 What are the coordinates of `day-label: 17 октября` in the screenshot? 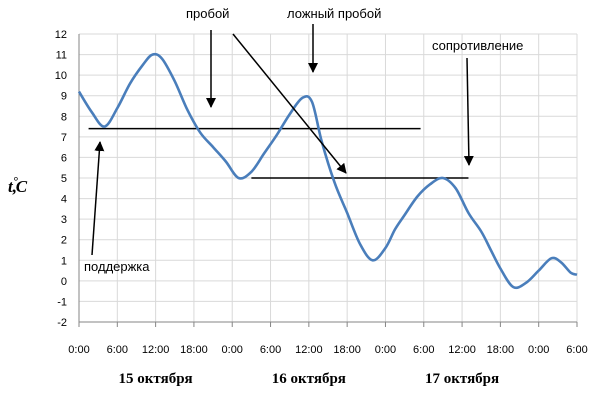 It's located at (462, 379).